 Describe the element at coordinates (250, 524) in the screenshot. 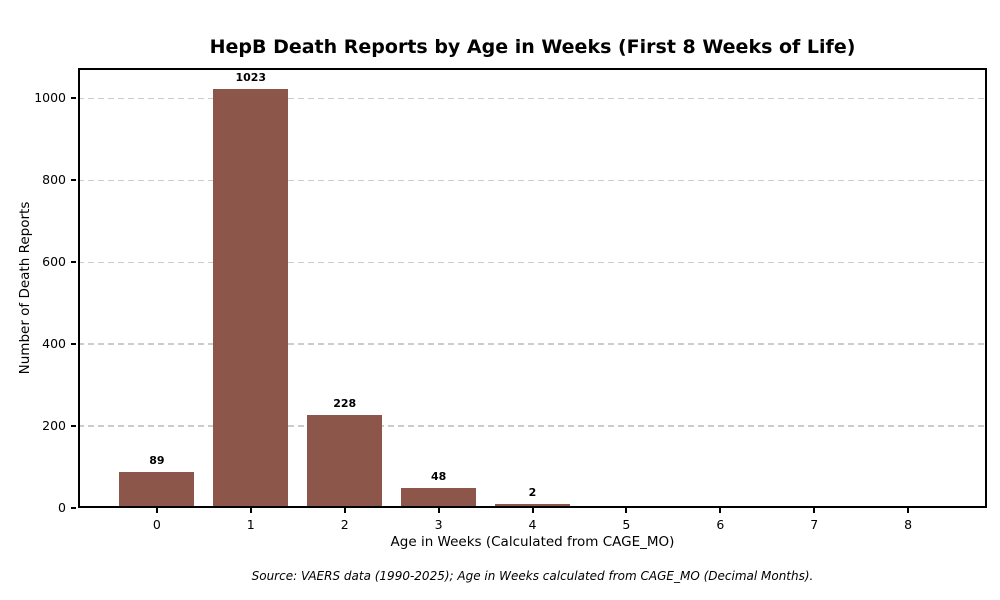

I see `x-tick-label: 1` at that location.